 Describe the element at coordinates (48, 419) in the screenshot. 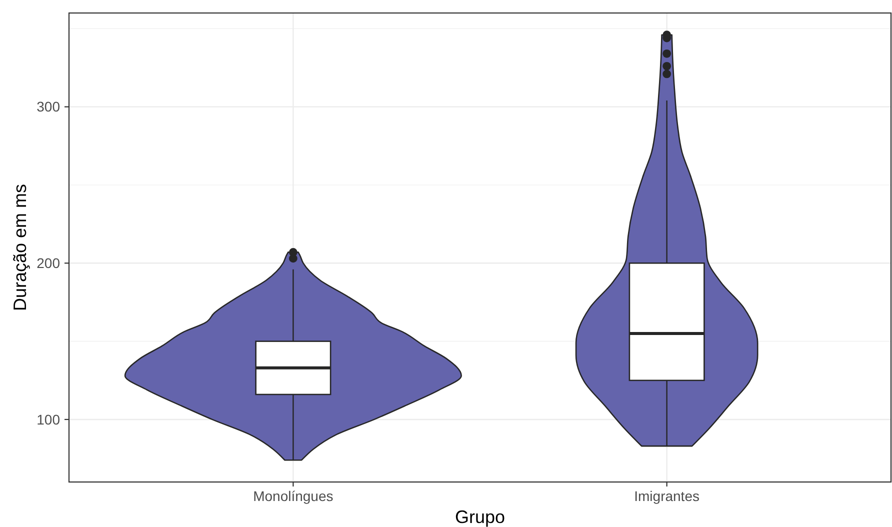

I see `y-tick-label: 100` at that location.